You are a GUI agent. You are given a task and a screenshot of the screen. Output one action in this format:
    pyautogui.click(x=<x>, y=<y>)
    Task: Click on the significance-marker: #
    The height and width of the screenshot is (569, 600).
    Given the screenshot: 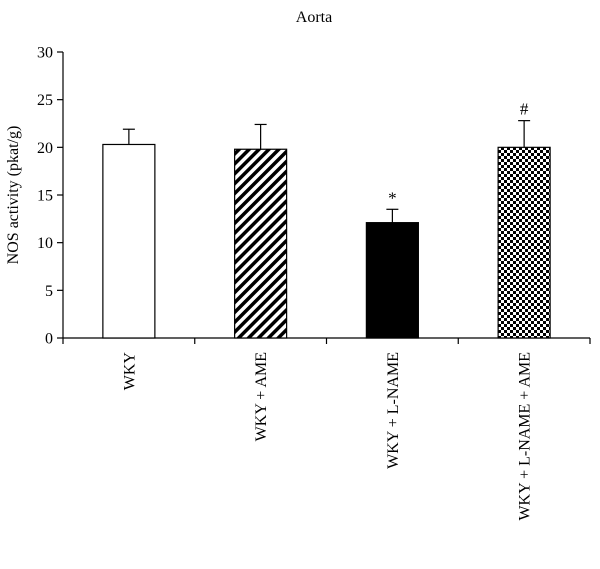 What is the action you would take?
    pyautogui.click(x=524, y=109)
    